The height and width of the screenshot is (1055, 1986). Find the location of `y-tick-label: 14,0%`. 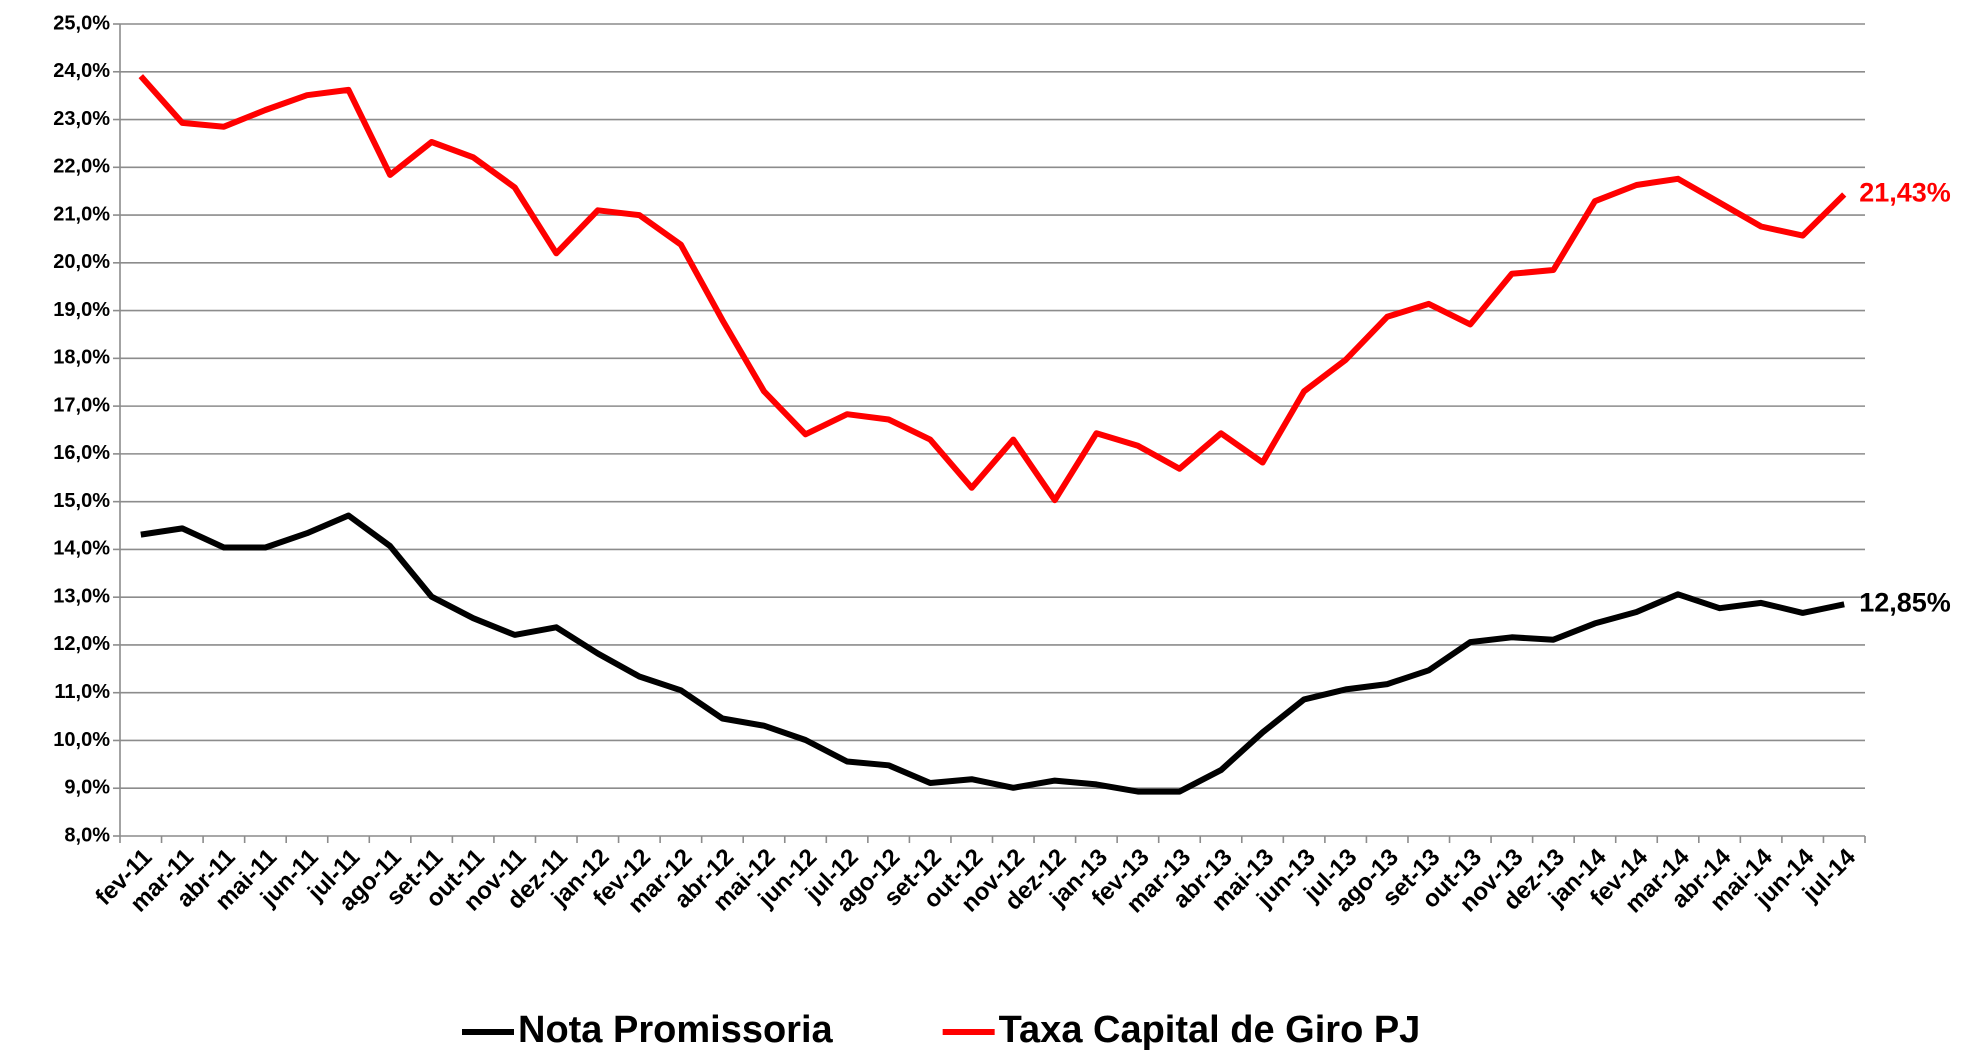

y-tick-label: 14,0% is located at coordinates (81, 549).